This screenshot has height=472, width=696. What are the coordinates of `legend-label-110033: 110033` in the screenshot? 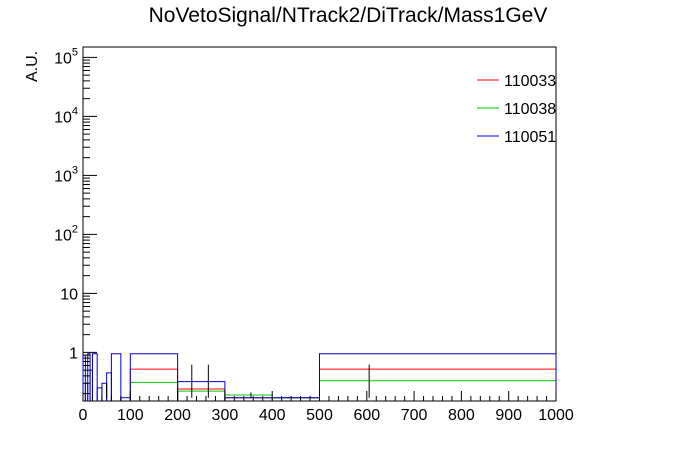 It's located at (530, 81).